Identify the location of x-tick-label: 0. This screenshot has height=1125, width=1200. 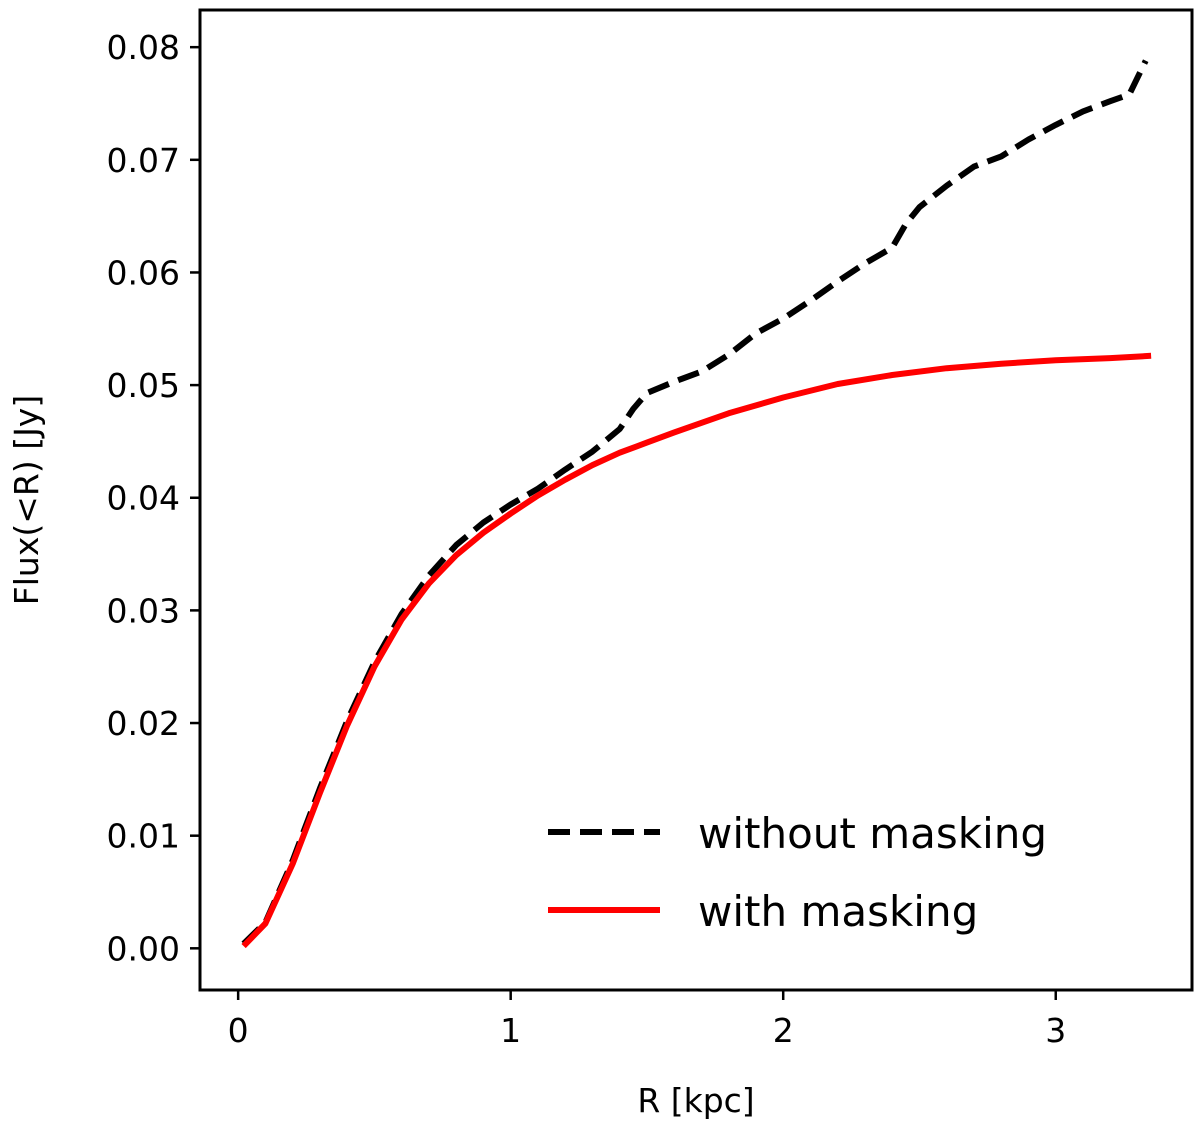
(238, 1030).